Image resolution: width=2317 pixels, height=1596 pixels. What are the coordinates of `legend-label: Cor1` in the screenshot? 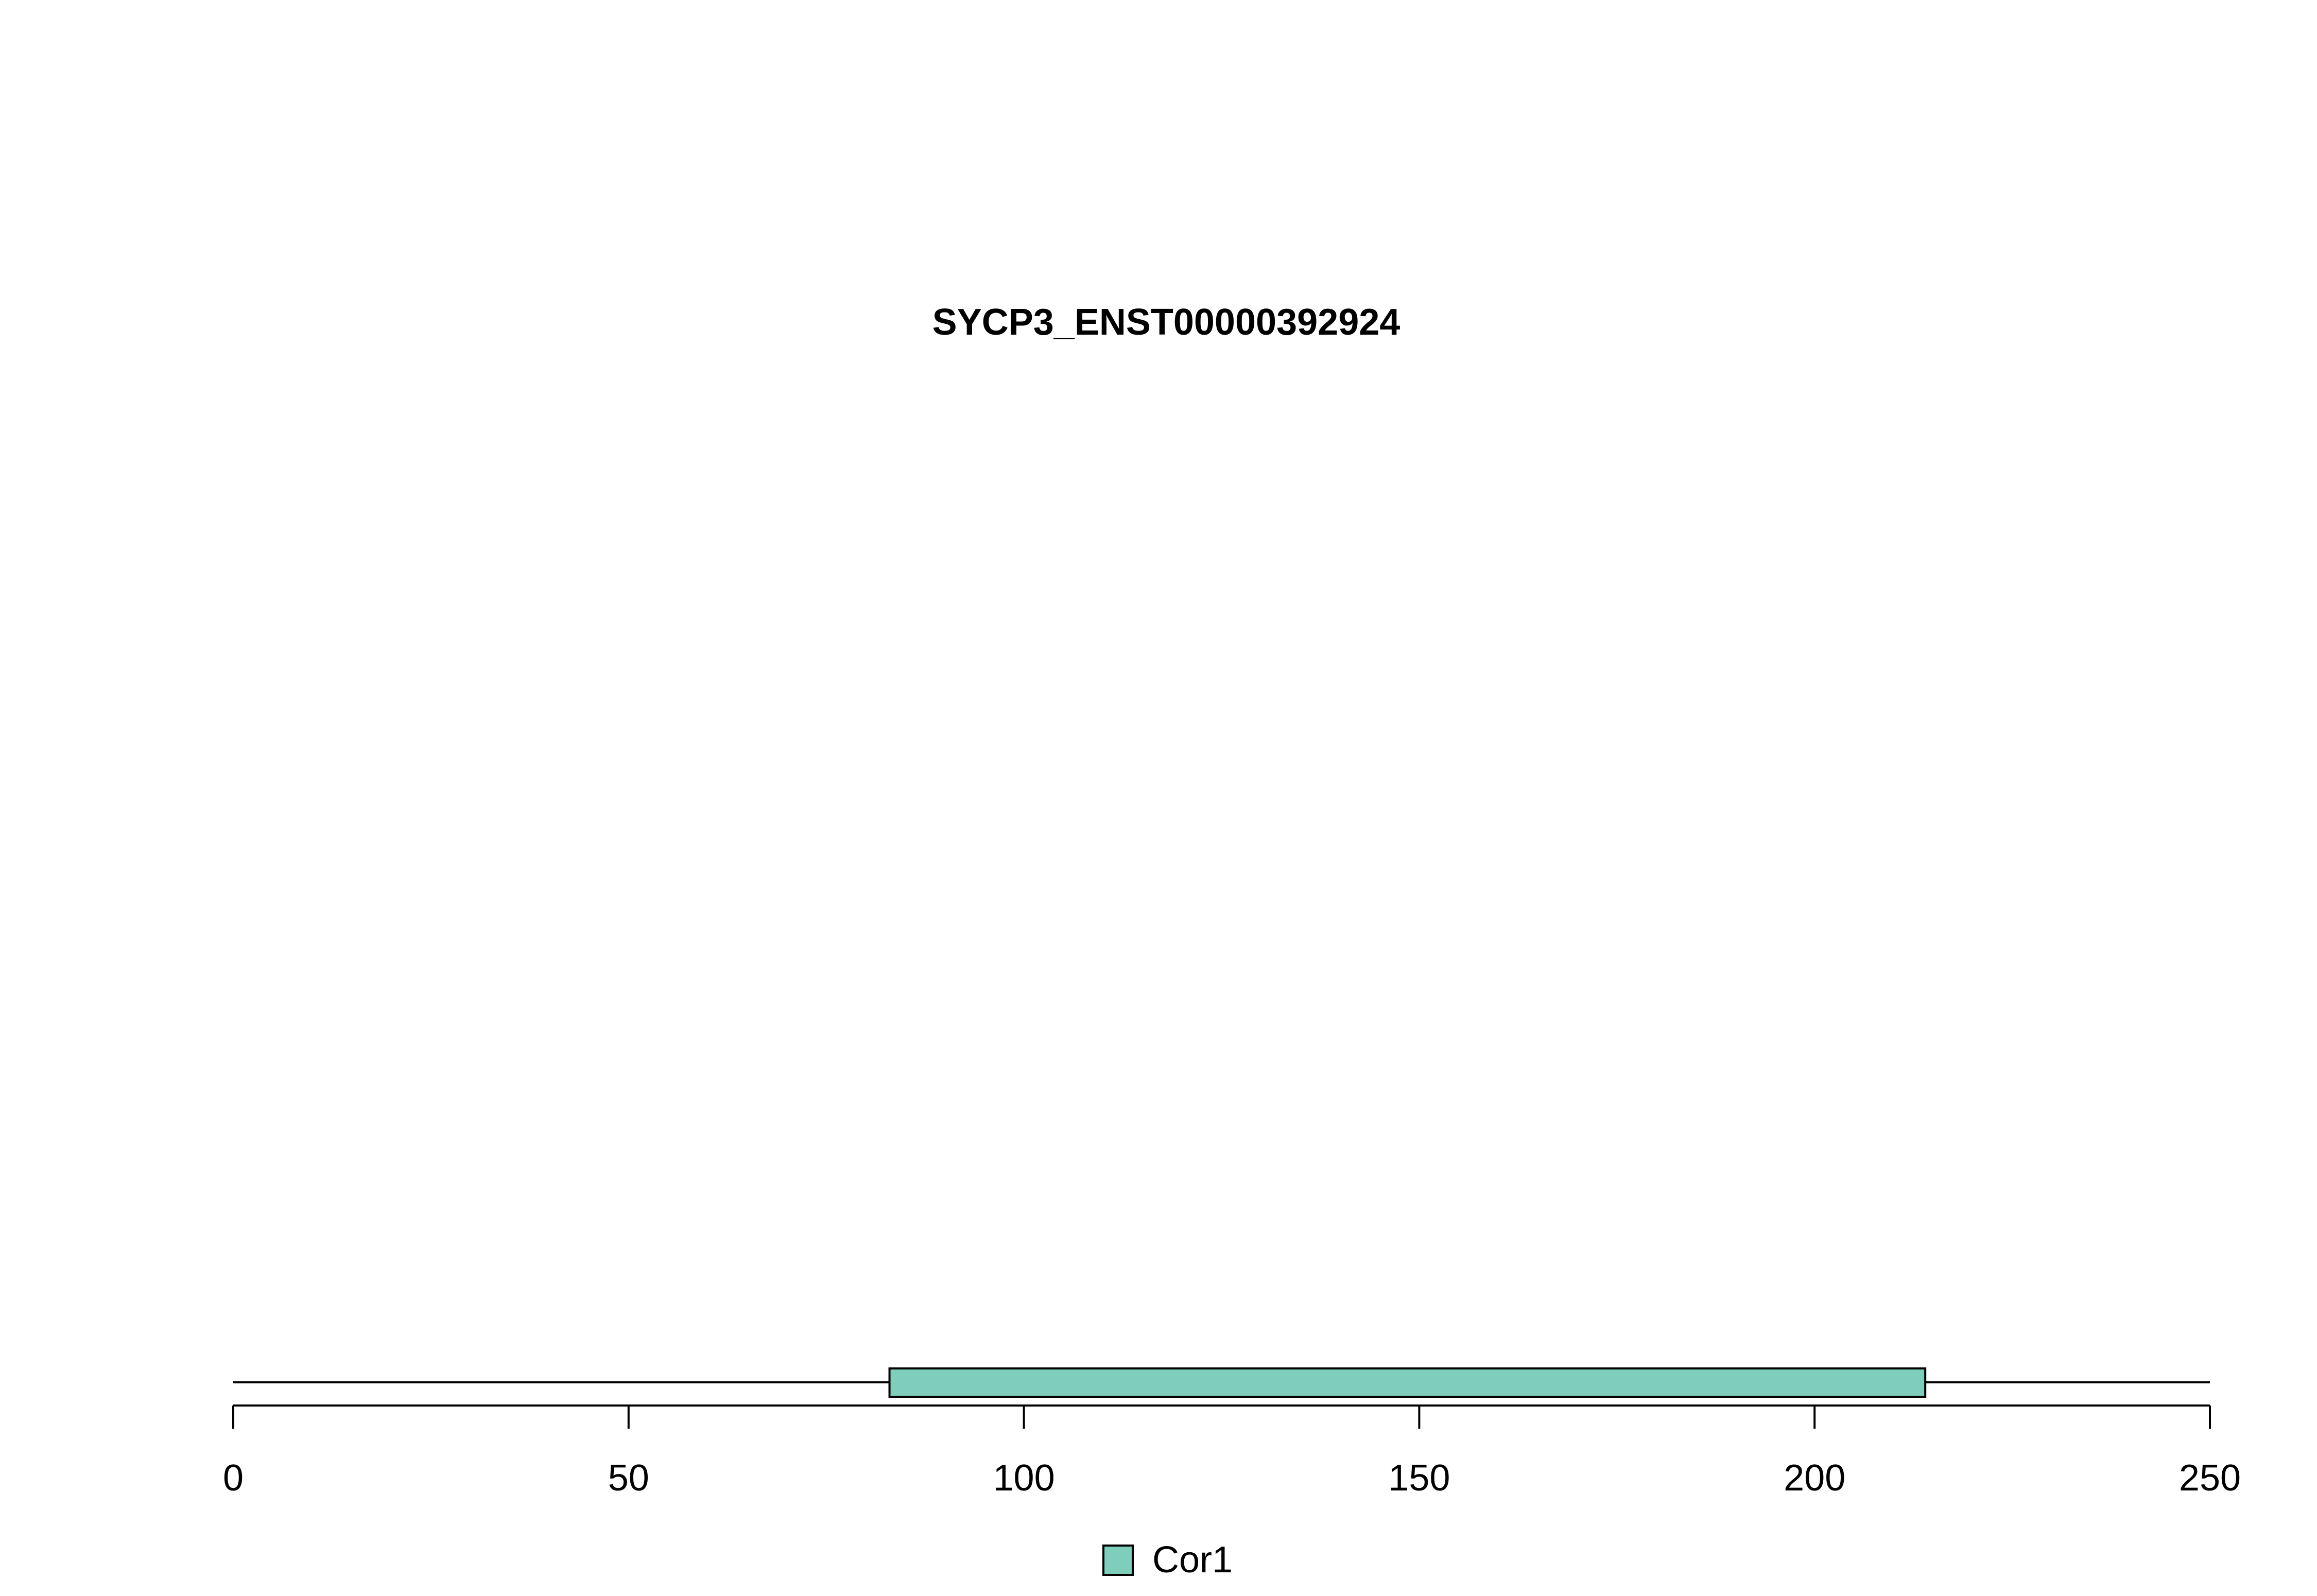 It's located at (1192, 1560).